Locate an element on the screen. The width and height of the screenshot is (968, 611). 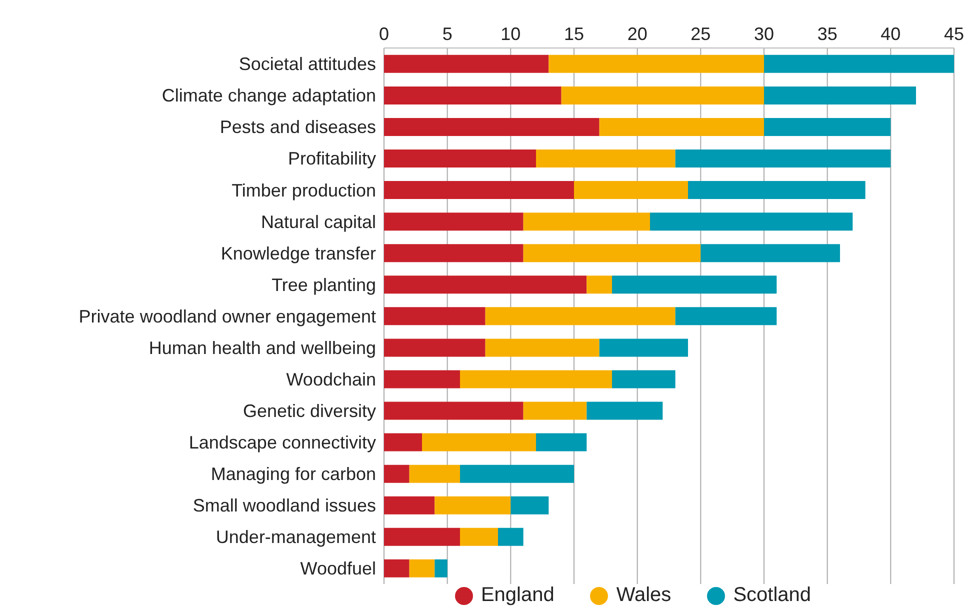
y-tick-label: Tree planting is located at coordinates (324, 284).